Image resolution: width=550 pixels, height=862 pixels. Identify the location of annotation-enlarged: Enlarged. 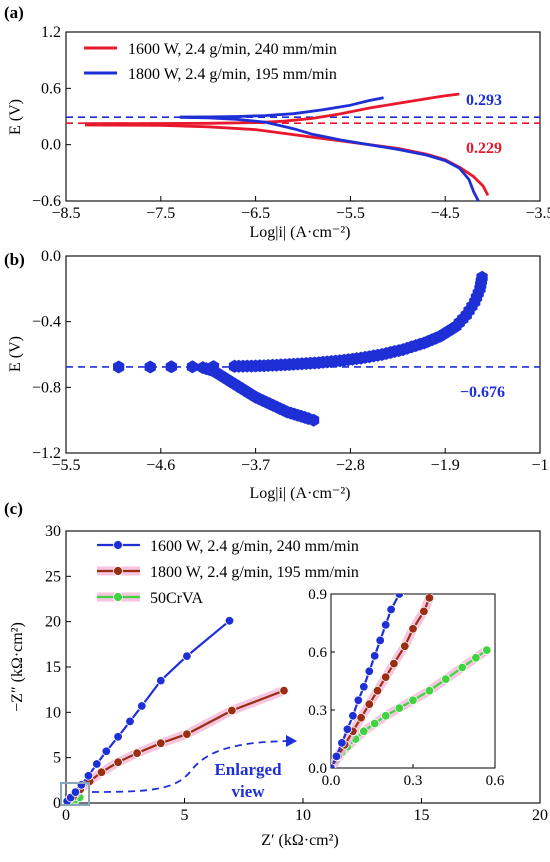
(248, 769).